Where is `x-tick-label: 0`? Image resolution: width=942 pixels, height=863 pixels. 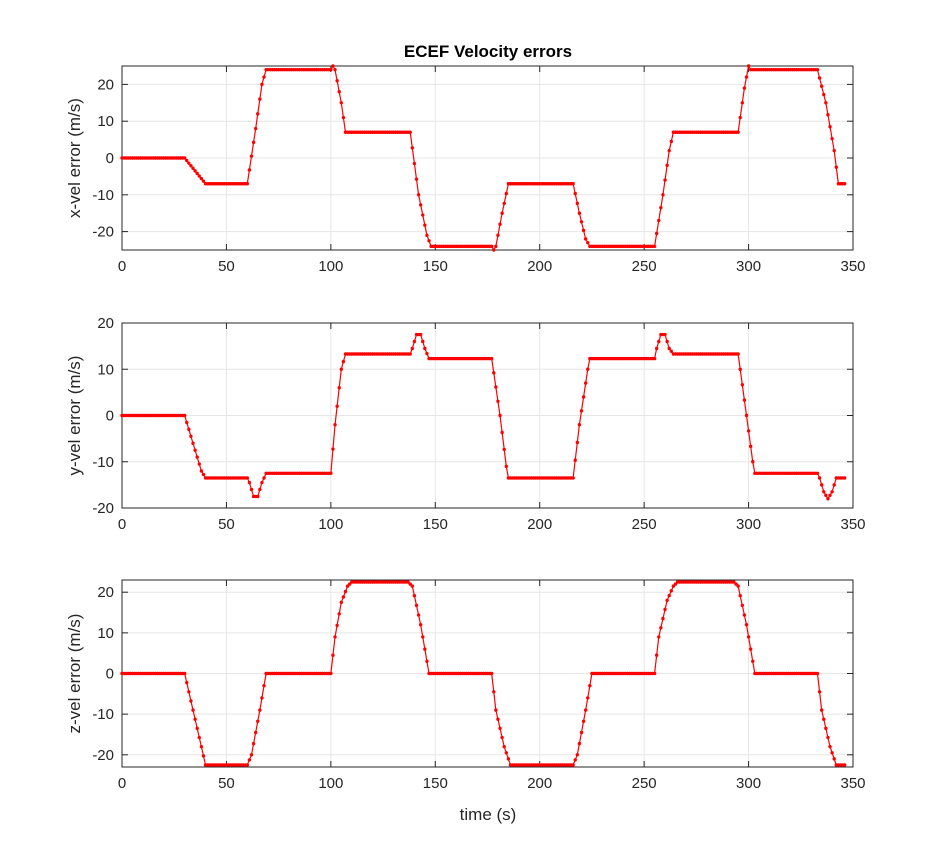 x-tick-label: 0 is located at coordinates (122, 266).